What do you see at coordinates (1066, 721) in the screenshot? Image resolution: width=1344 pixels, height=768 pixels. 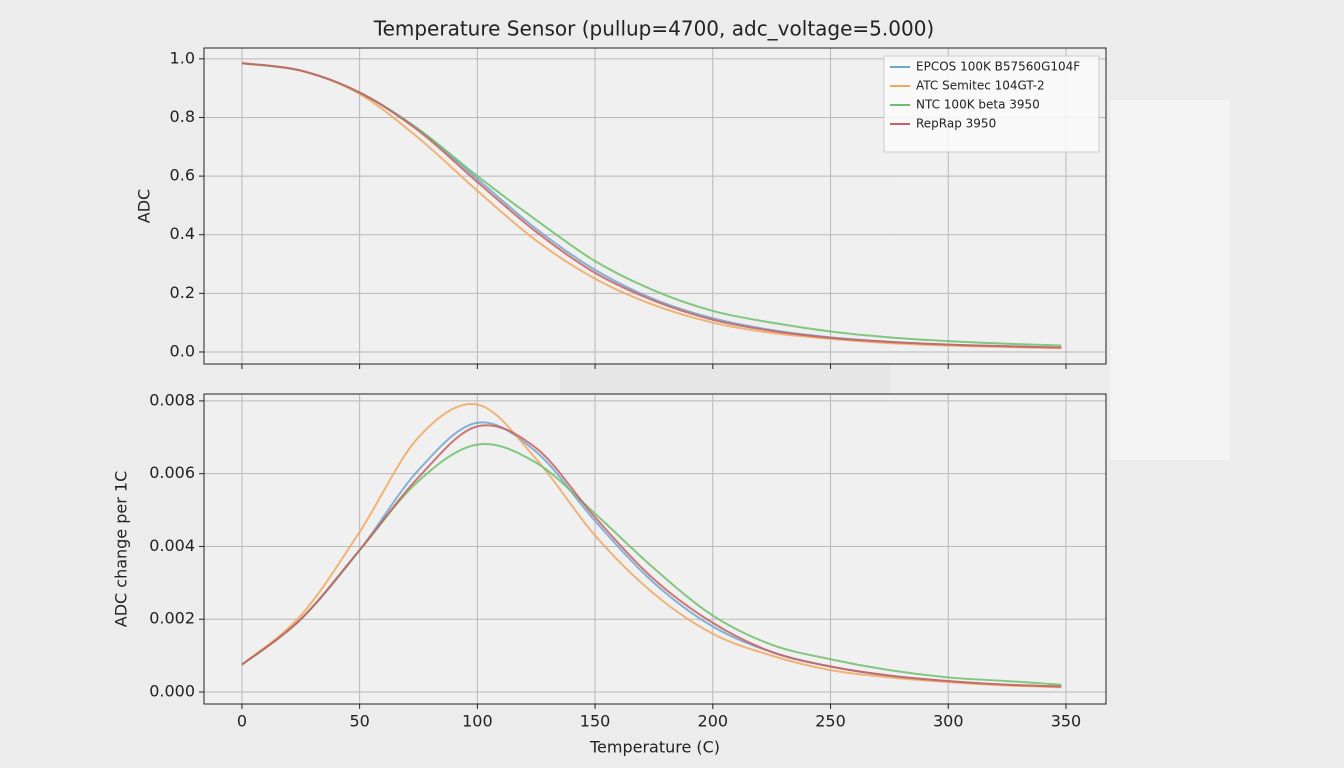 I see `x-tick-label: 350` at bounding box center [1066, 721].